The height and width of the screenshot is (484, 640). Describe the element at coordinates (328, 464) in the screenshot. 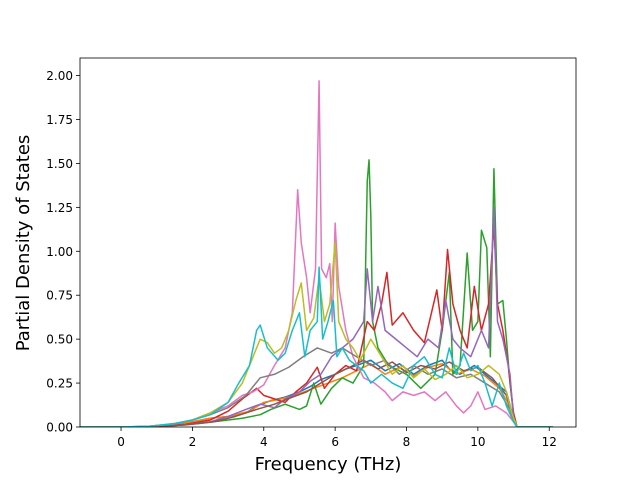

I see `x-axis-label: Frequency (THz)` at that location.